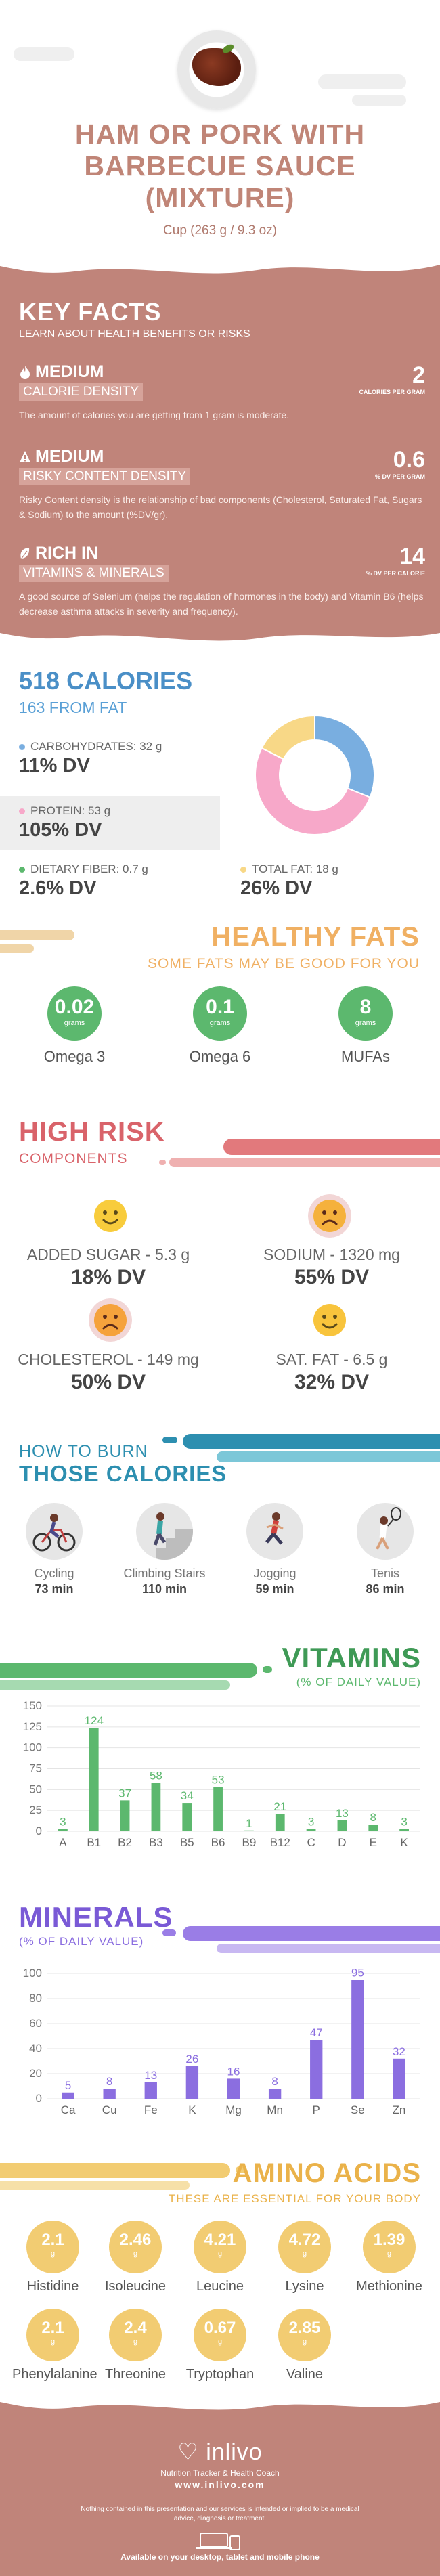 The height and width of the screenshot is (2576, 440). Describe the element at coordinates (389, 2286) in the screenshot. I see `amino-name: Methionine` at that location.